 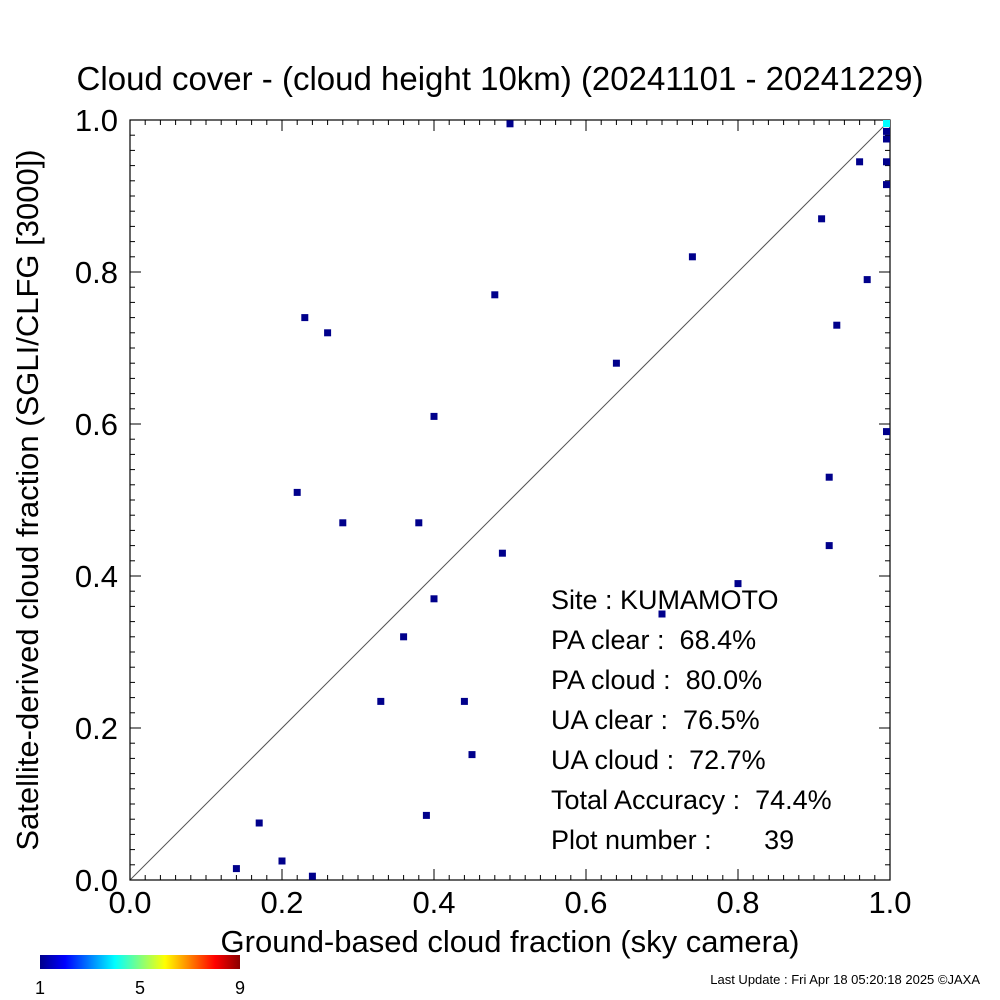 What do you see at coordinates (510, 941) in the screenshot?
I see `x-axis-label: Ground-based cloud fraction (sky camera)` at bounding box center [510, 941].